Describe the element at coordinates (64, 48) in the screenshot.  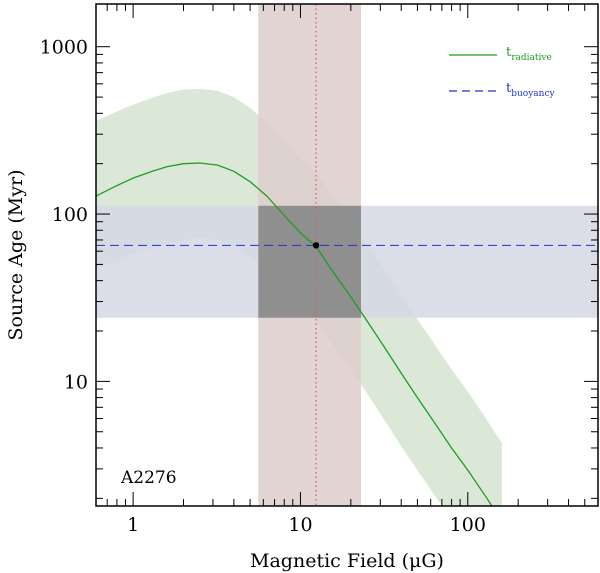
I see `y-tick-label: 1000` at that location.